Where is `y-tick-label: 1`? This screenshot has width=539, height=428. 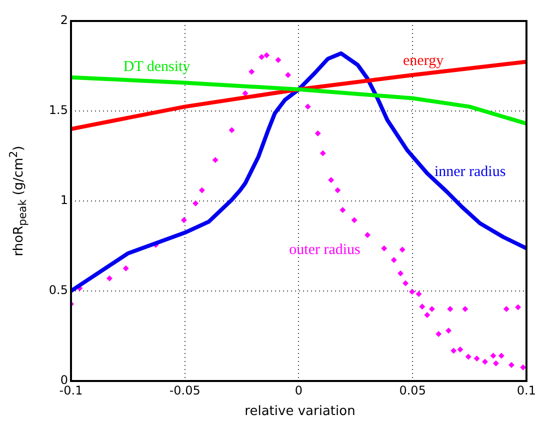
y-tick-label: 1 is located at coordinates (64, 200).